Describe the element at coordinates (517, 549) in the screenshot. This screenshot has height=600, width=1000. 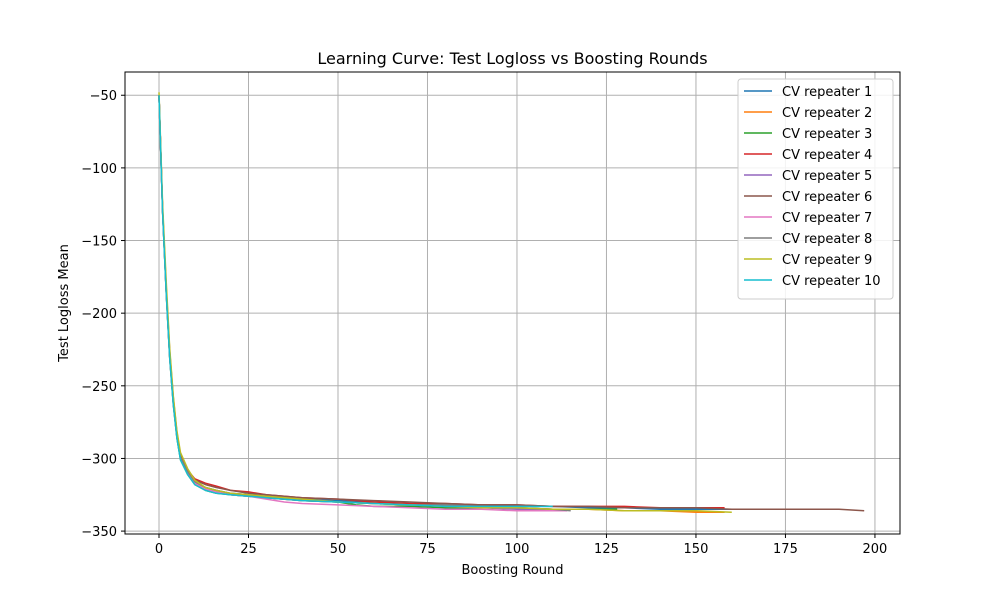
I see `x-tick-label: 100` at that location.